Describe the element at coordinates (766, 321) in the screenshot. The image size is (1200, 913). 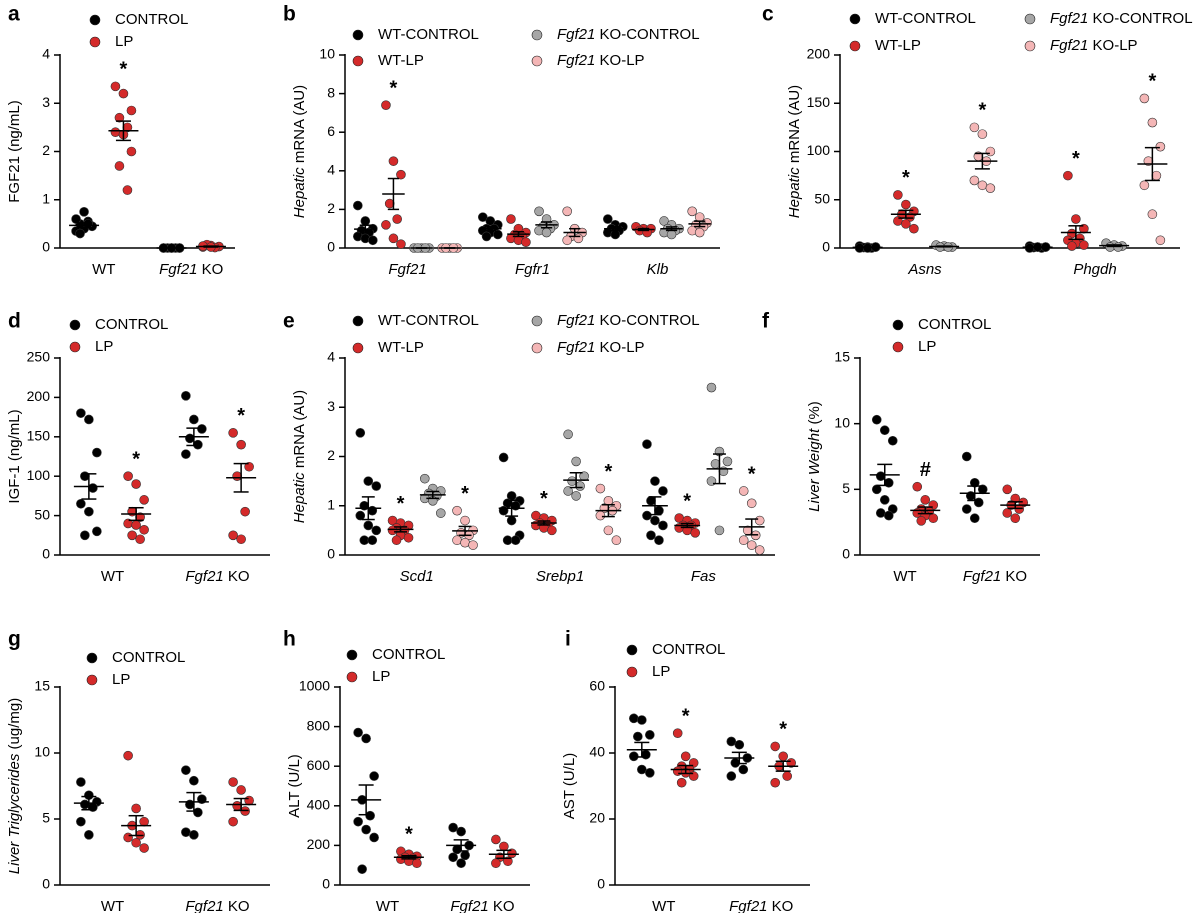
I see `panel-label: f` at that location.